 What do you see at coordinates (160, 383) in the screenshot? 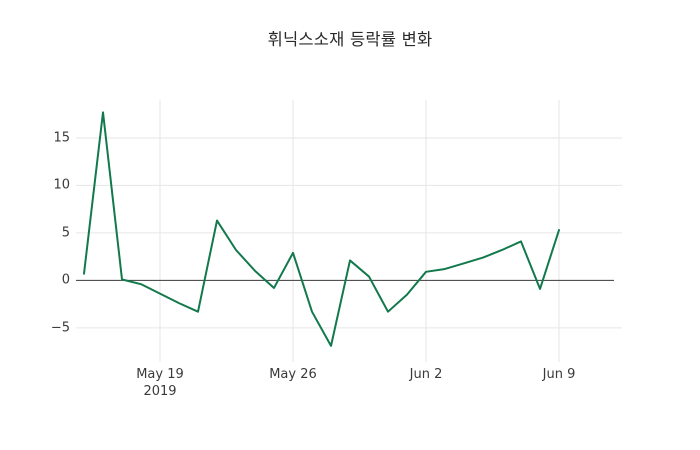
I see `x-axis-tick-label: May 19 2019` at bounding box center [160, 383].